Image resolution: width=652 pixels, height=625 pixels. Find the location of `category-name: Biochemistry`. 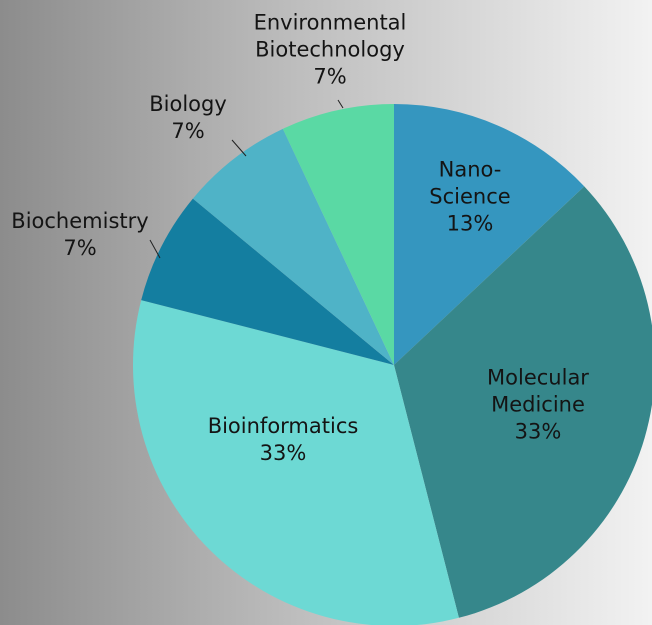

category-name: Biochemistry is located at coordinates (80, 221).